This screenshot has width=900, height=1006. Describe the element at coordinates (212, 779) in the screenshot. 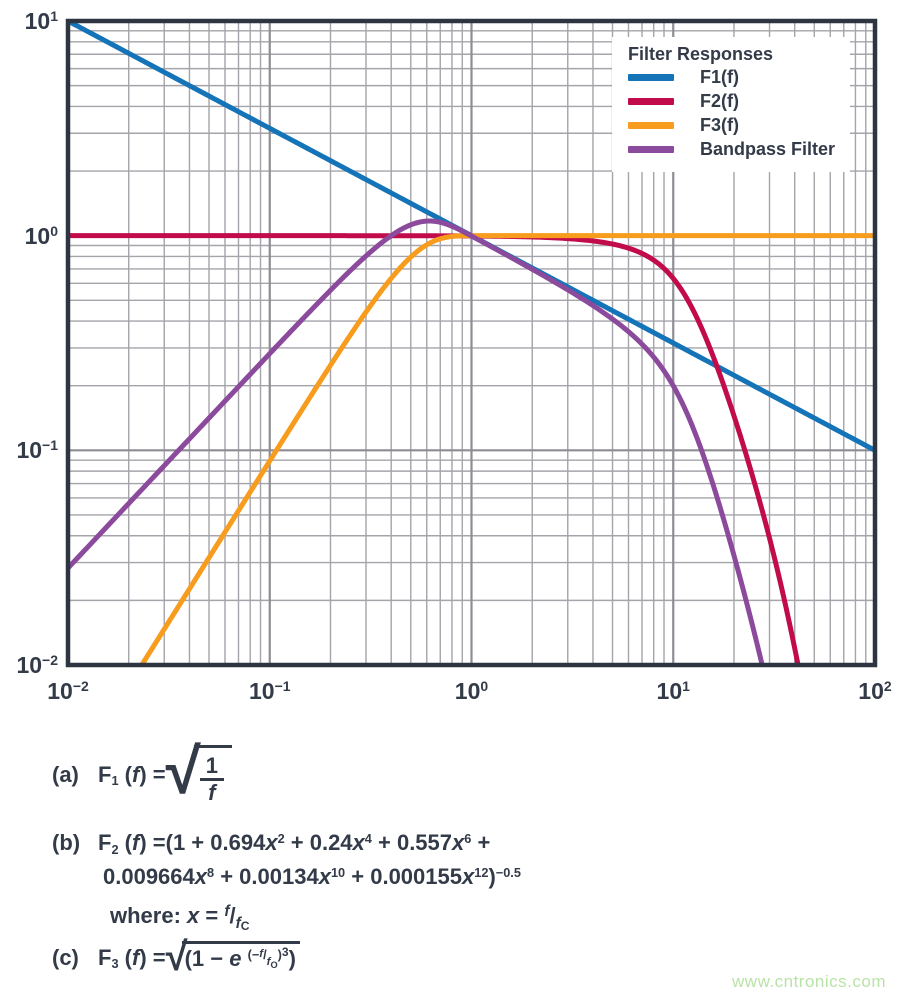

I see `fraction-one-over-f: 1 f` at that location.